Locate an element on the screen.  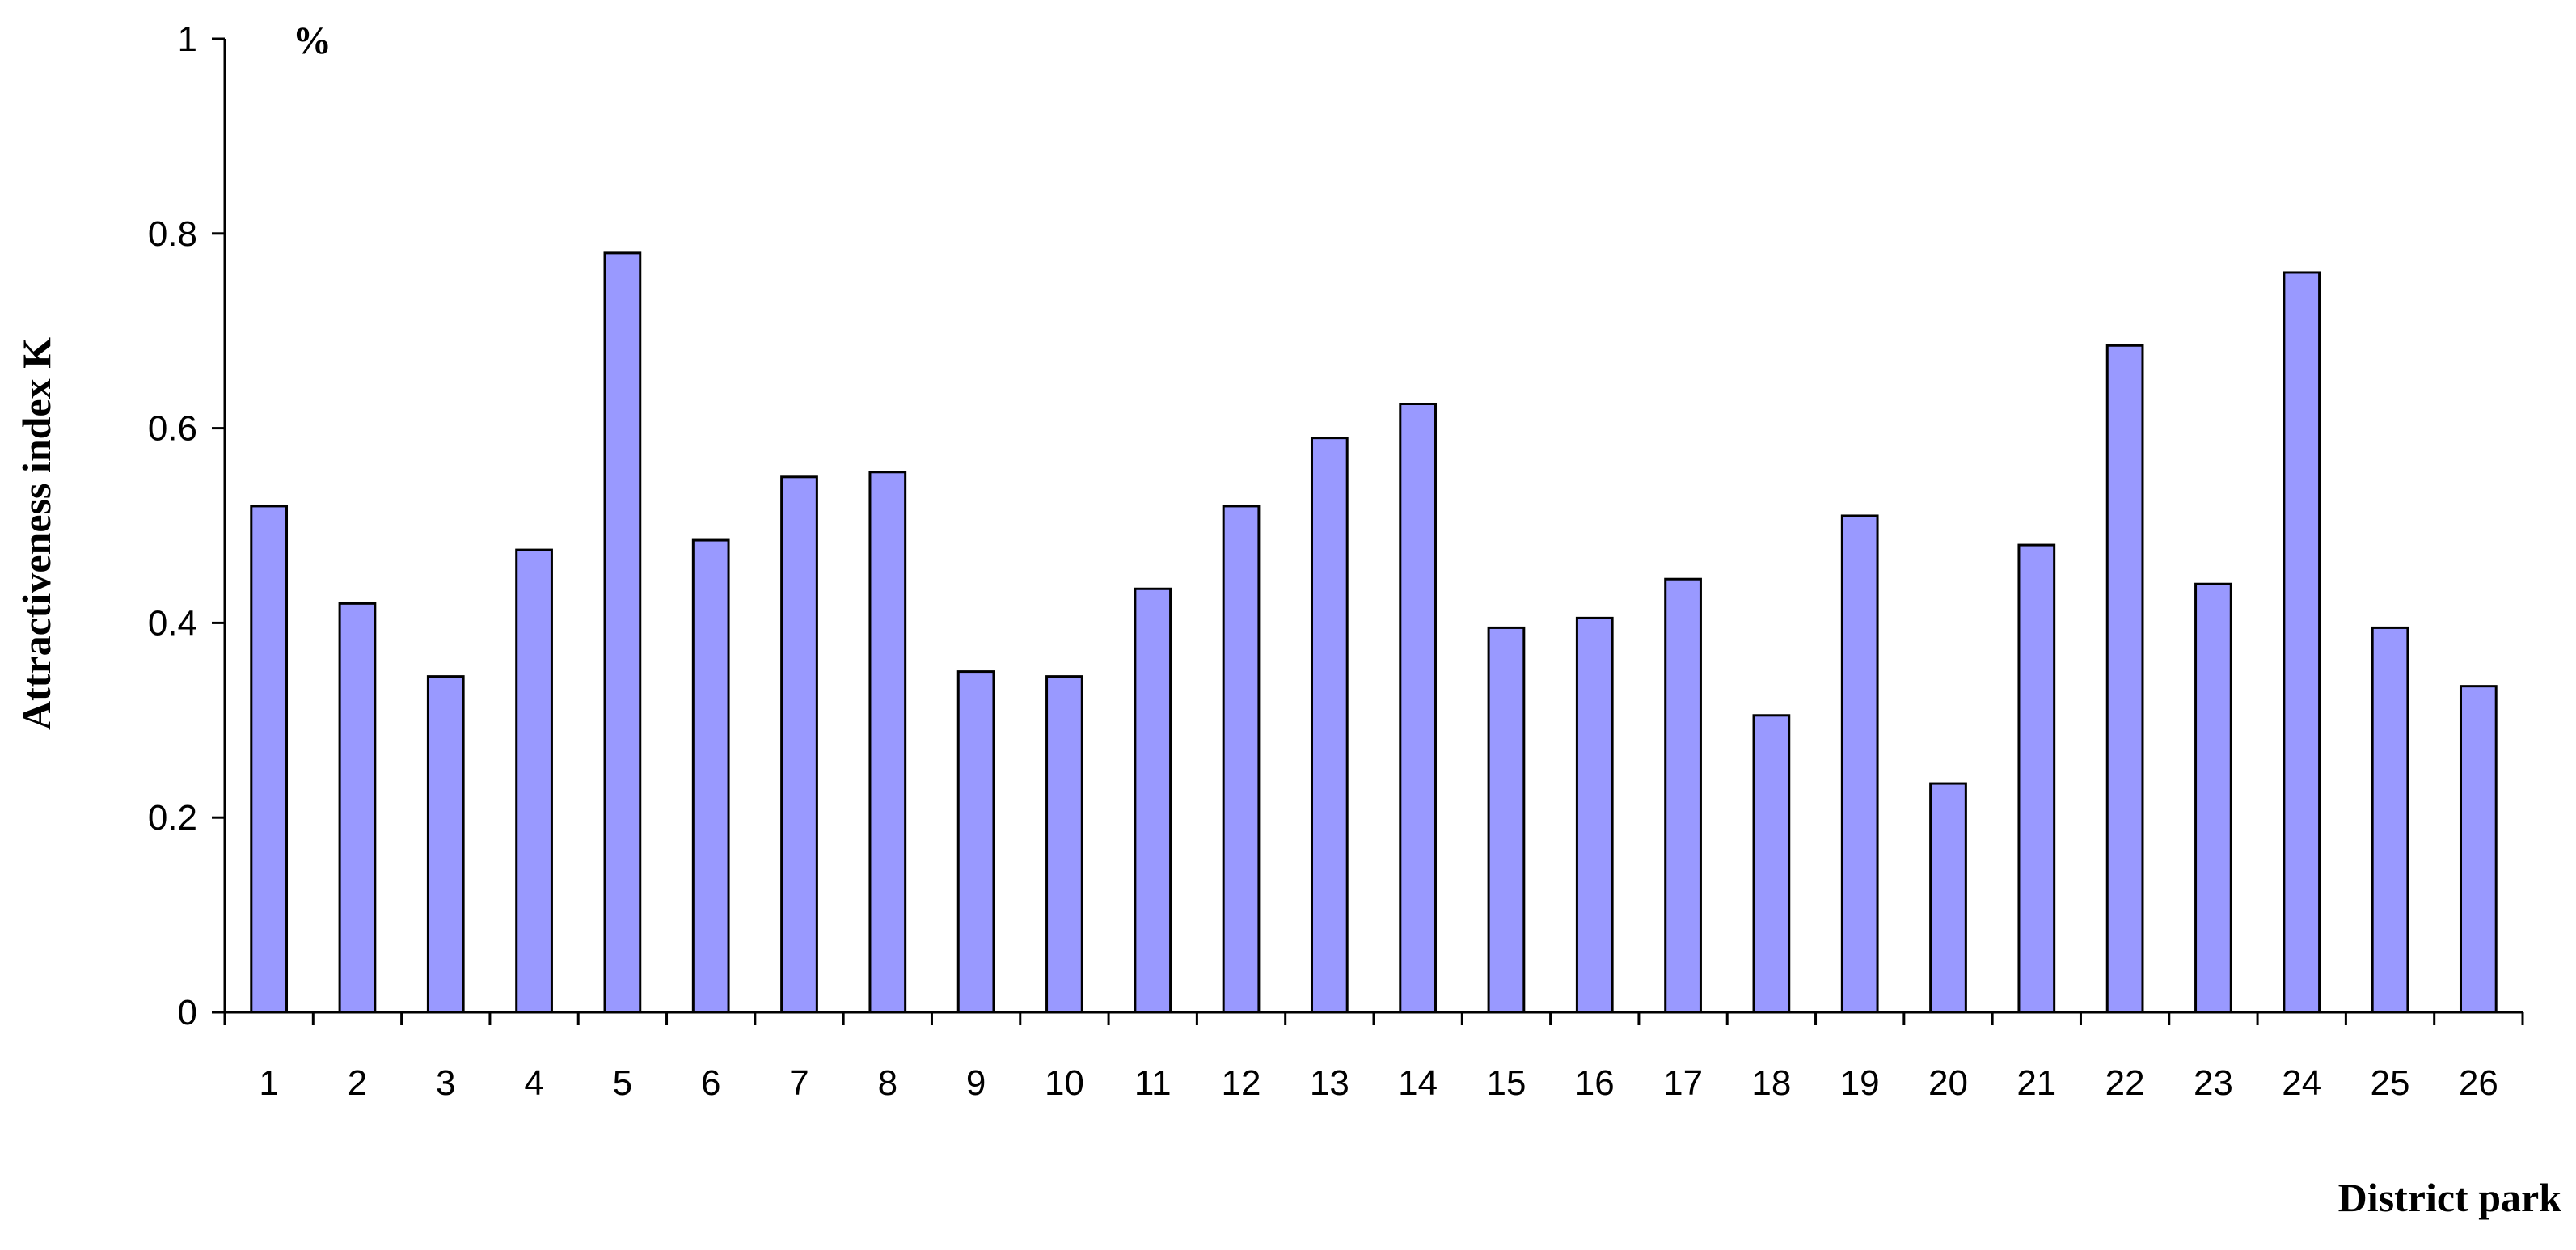
x-tick-label: 5 is located at coordinates (622, 1083).